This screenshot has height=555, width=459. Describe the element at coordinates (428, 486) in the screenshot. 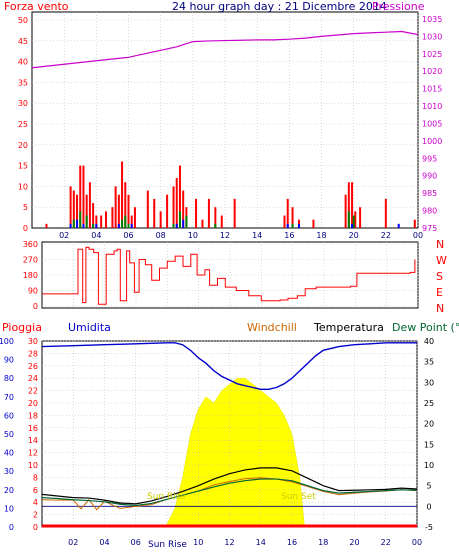

I see `temperature-y-tick-label: 5` at that location.